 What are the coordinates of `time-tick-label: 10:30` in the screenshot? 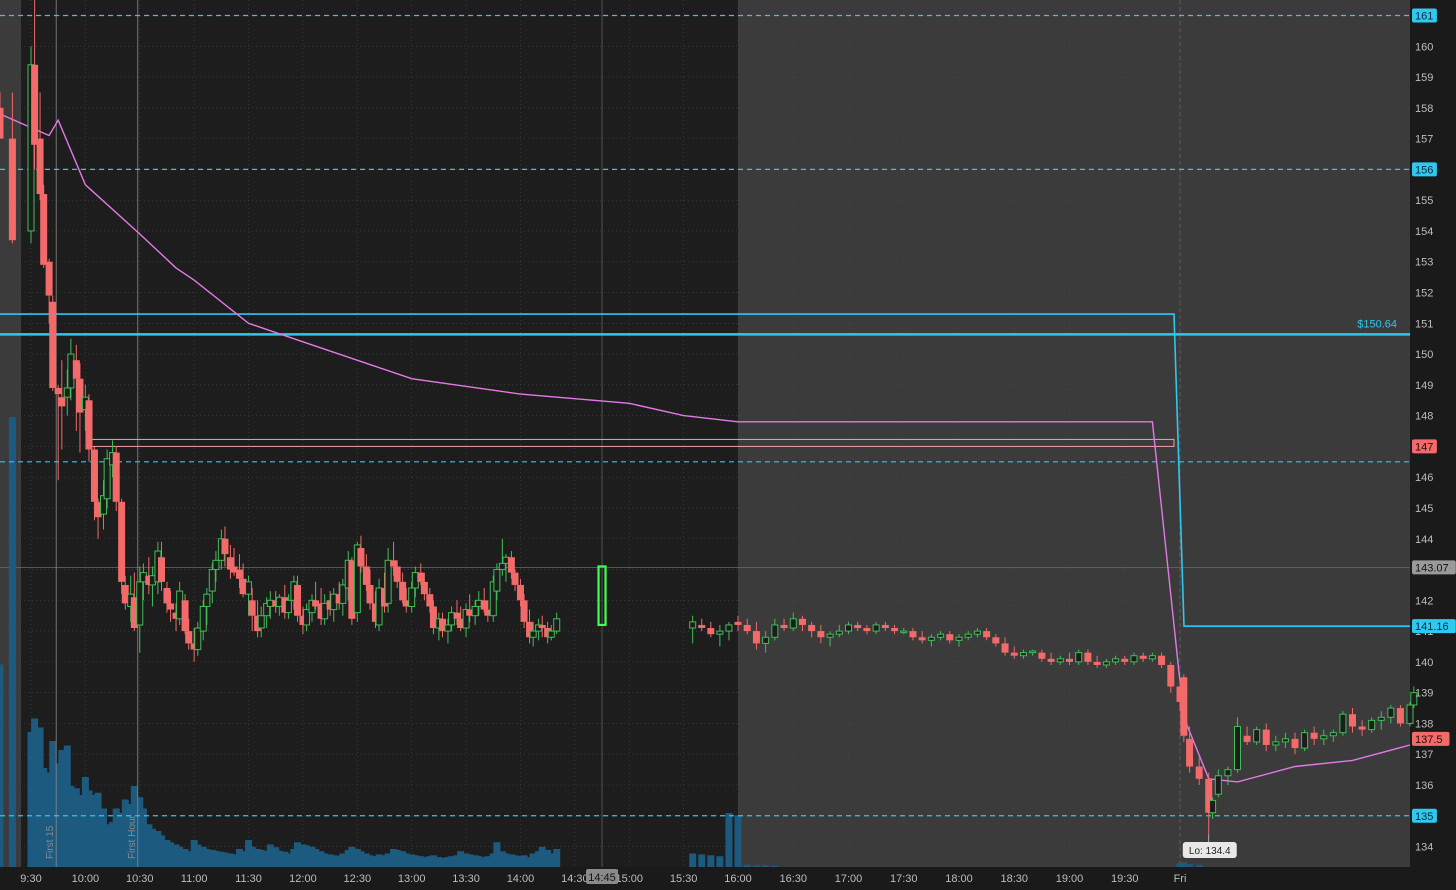 It's located at (140, 879).